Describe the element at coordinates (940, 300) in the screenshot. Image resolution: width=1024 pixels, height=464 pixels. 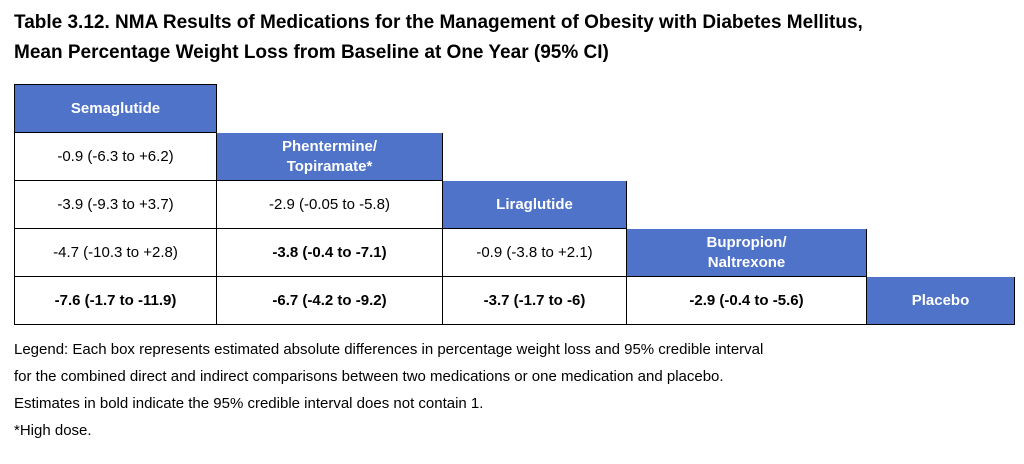
I see `header-placebo: Placebo` at that location.